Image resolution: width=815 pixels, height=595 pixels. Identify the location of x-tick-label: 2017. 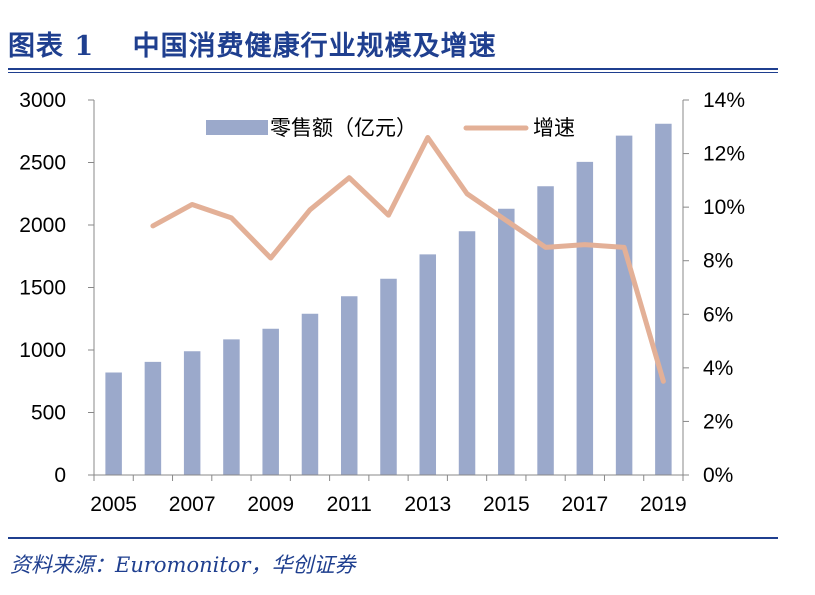
(584, 504).